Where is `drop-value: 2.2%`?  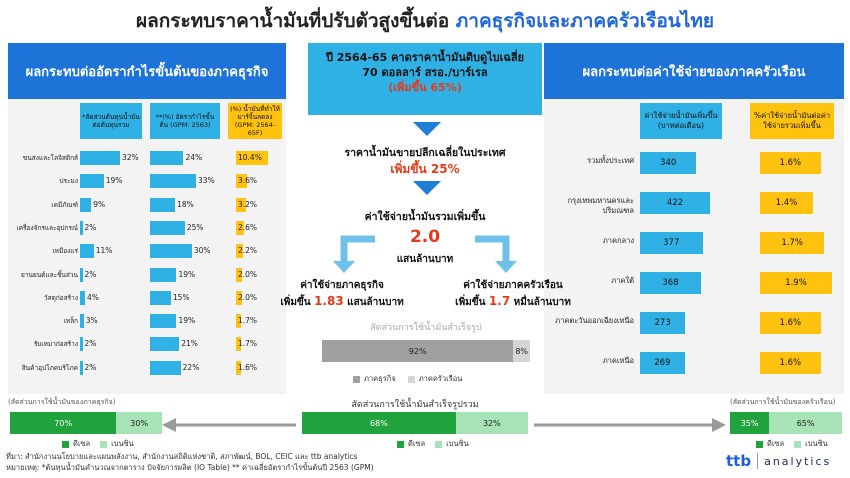
drop-value: 2.2% is located at coordinates (248, 251).